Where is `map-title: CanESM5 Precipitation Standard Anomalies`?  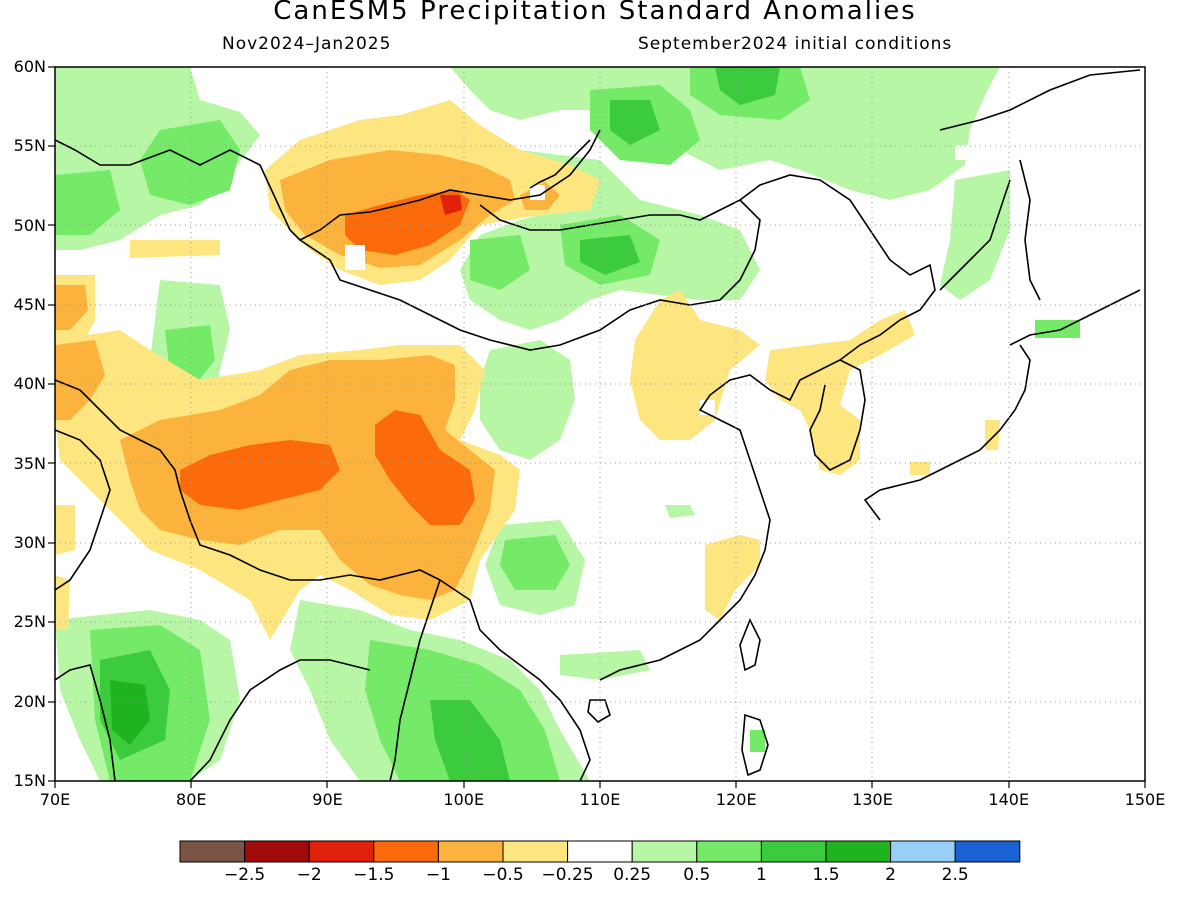
map-title: CanESM5 Precipitation Standard Anomalies is located at coordinates (595, 13).